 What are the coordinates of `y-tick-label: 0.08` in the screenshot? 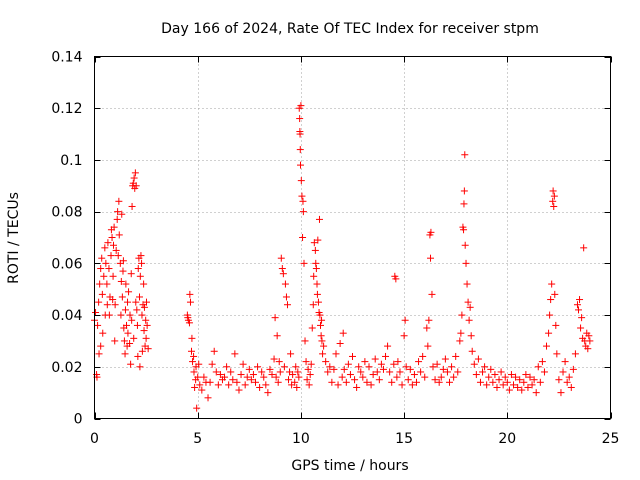 It's located at (66, 213).